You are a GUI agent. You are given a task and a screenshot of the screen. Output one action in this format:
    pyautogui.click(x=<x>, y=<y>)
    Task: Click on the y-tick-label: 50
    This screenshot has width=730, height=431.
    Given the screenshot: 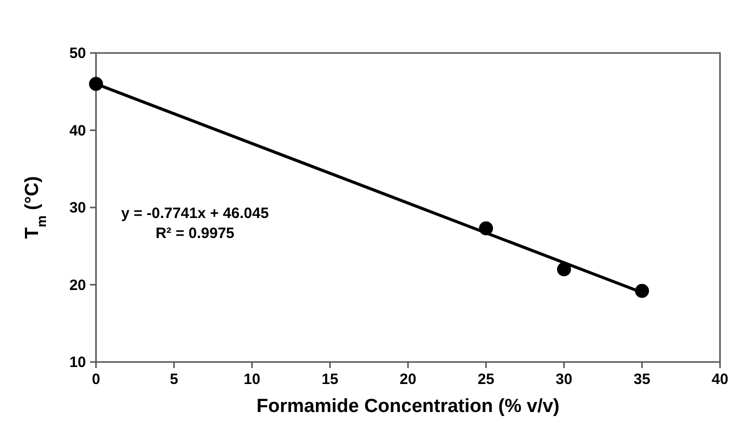 What is the action you would take?
    pyautogui.click(x=77, y=53)
    